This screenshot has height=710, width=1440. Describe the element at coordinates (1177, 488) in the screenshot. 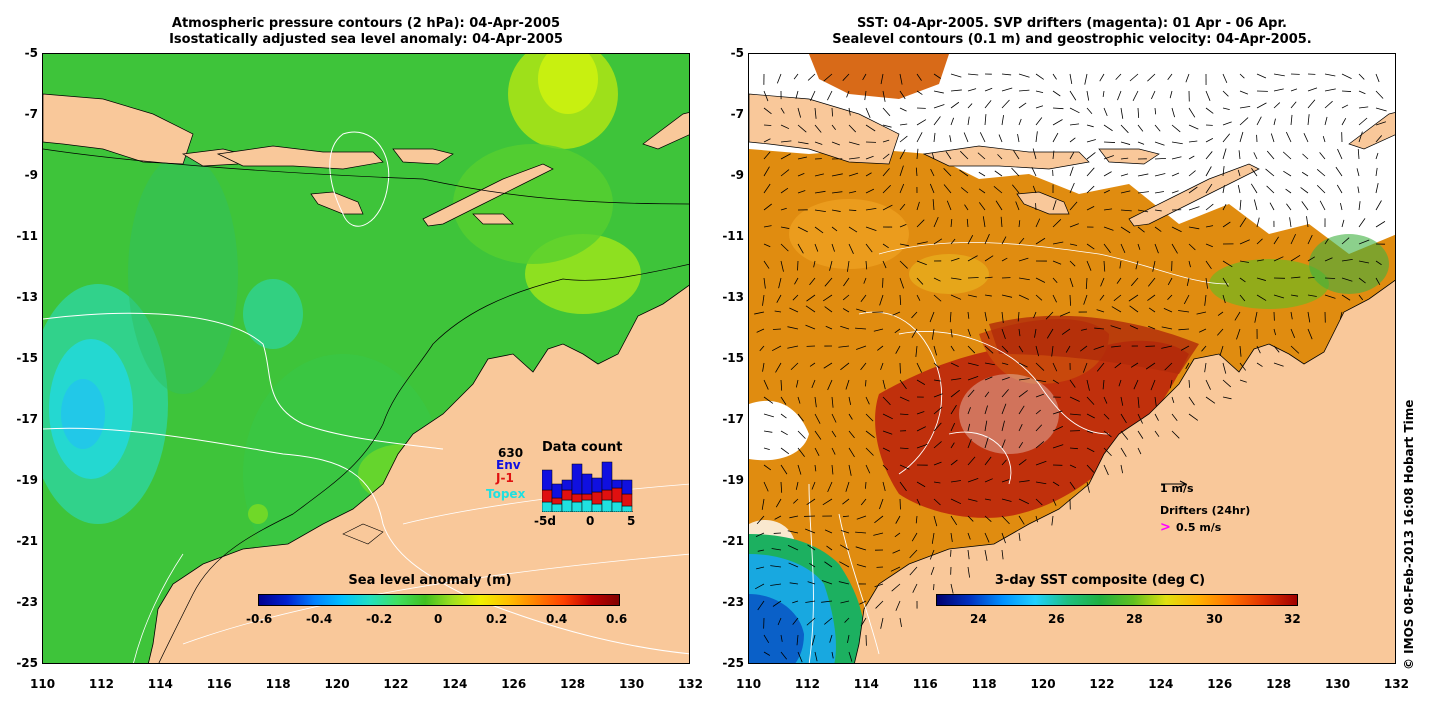

I see `velocity-scale-label: 1 m/s` at that location.